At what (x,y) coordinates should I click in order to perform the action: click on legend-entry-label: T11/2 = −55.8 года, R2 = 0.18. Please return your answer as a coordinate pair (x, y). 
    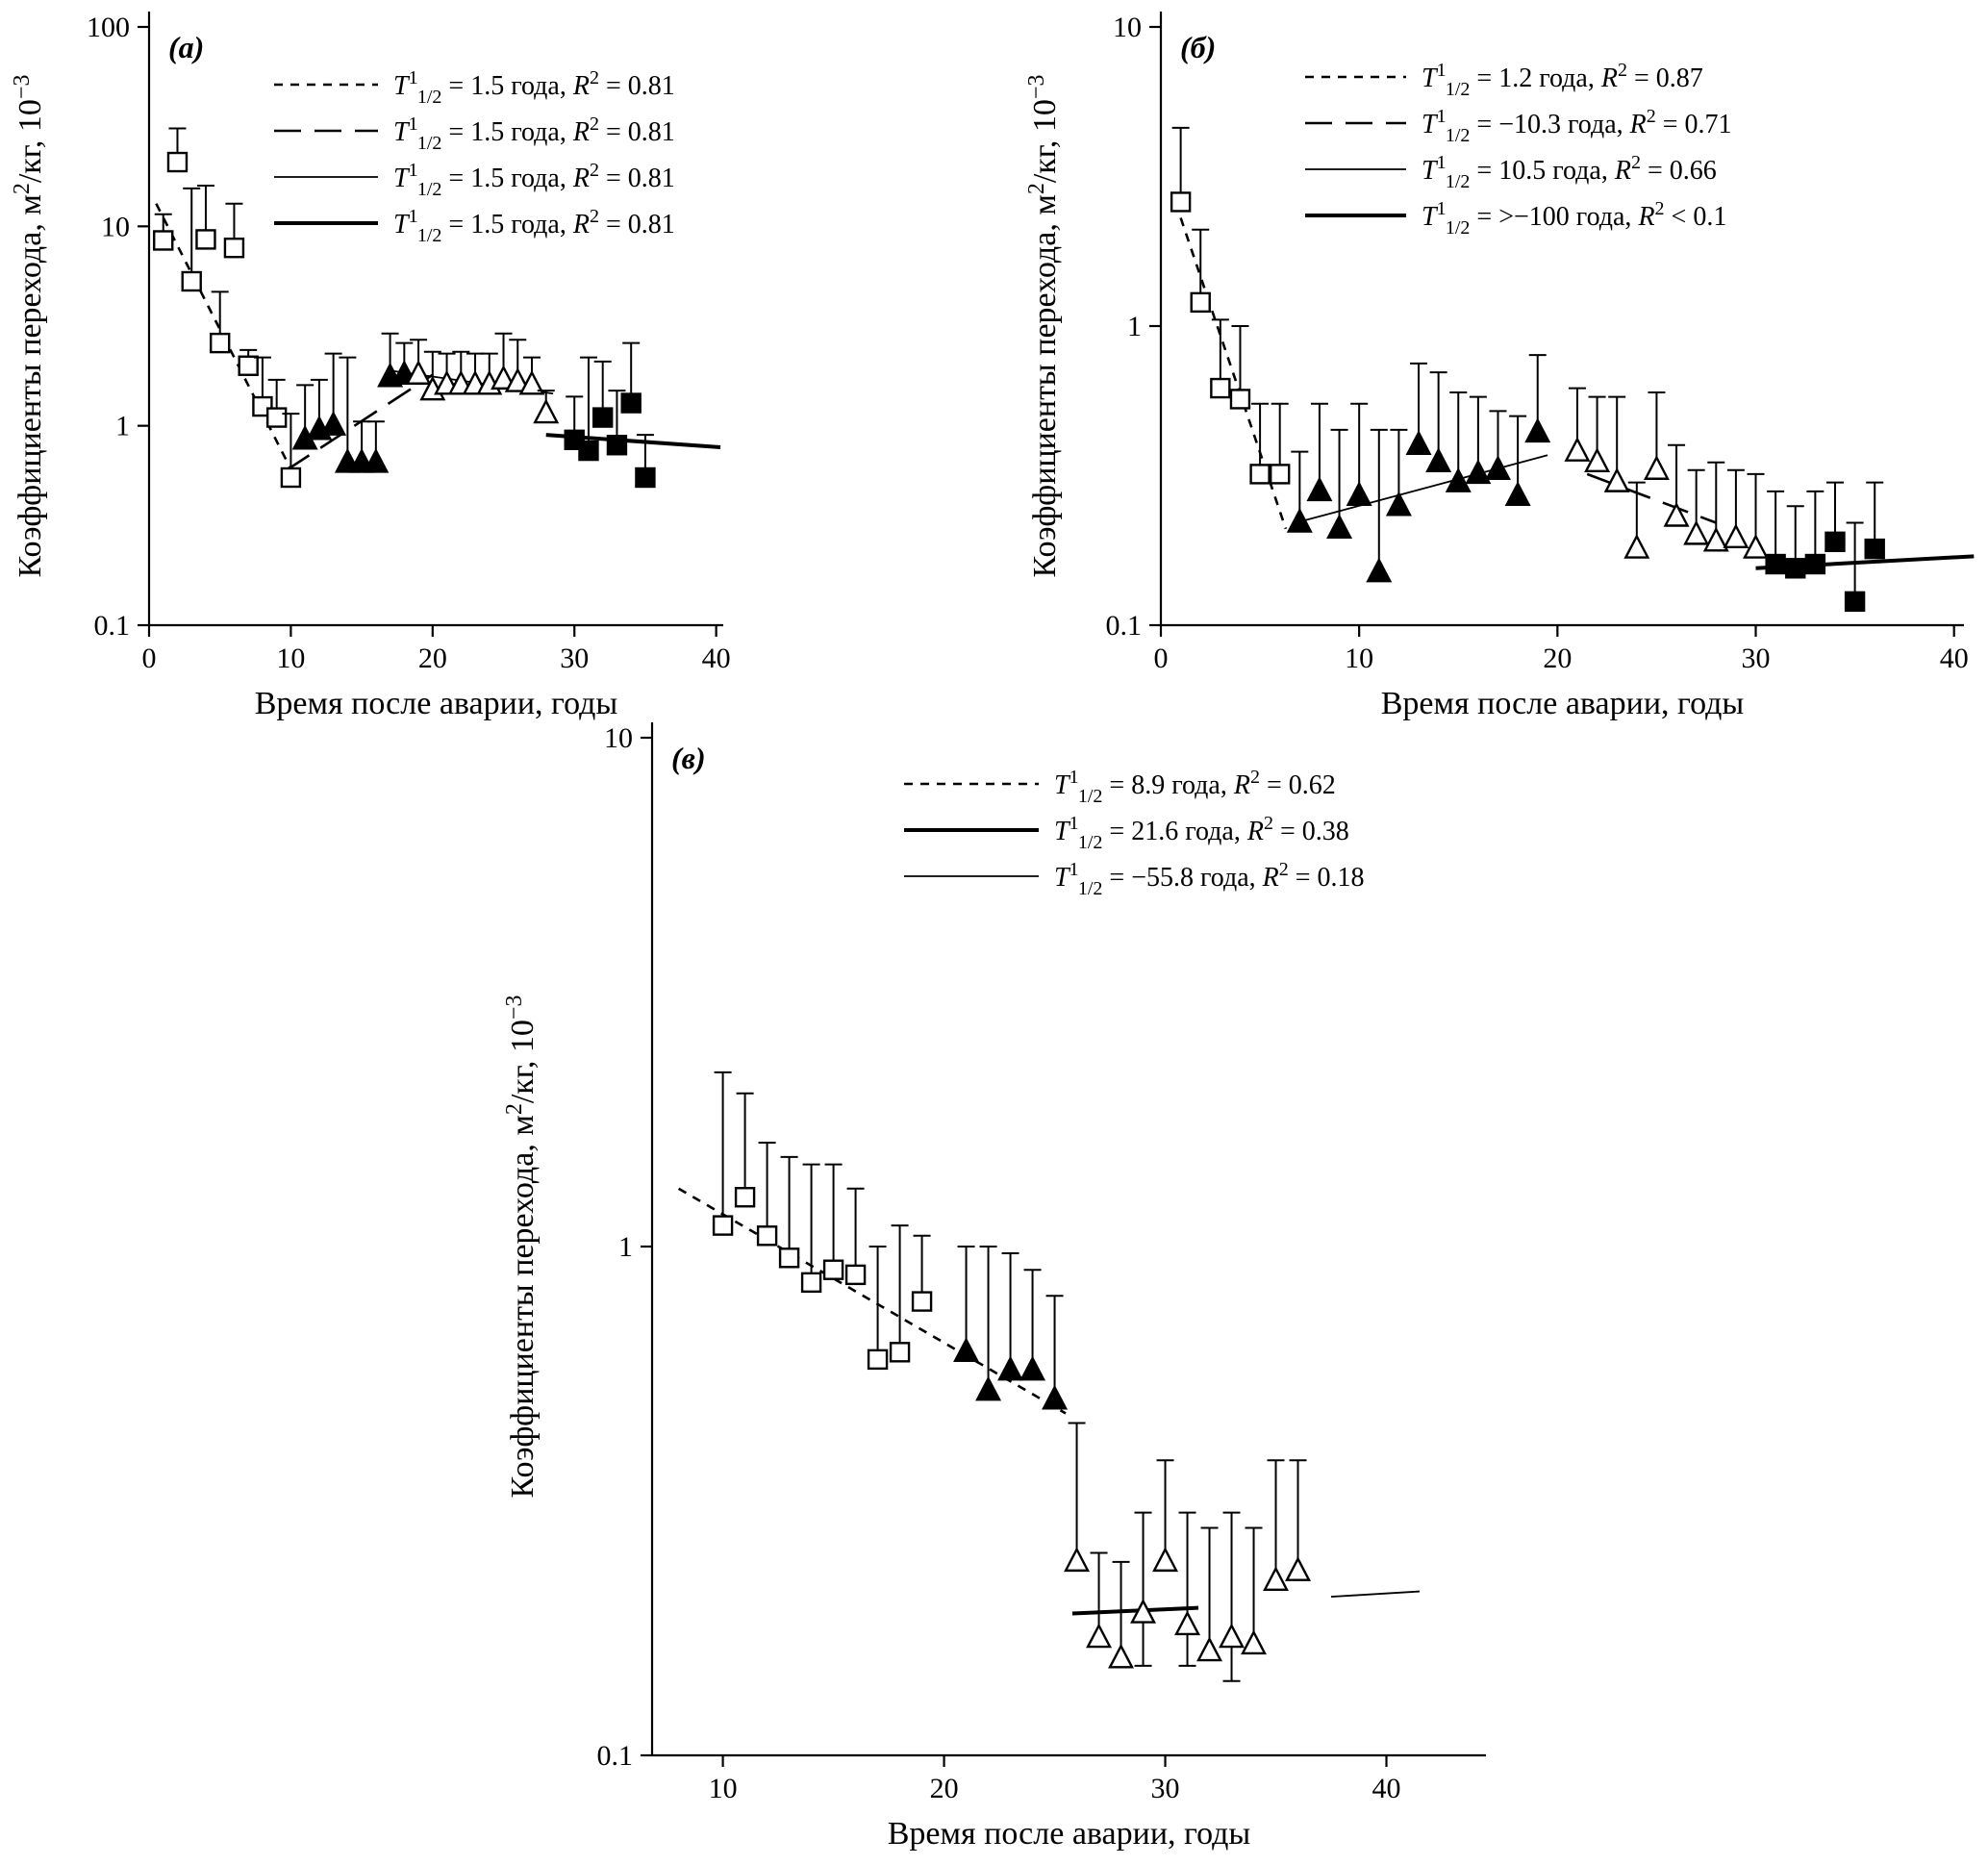
    Looking at the image, I should click on (1209, 879).